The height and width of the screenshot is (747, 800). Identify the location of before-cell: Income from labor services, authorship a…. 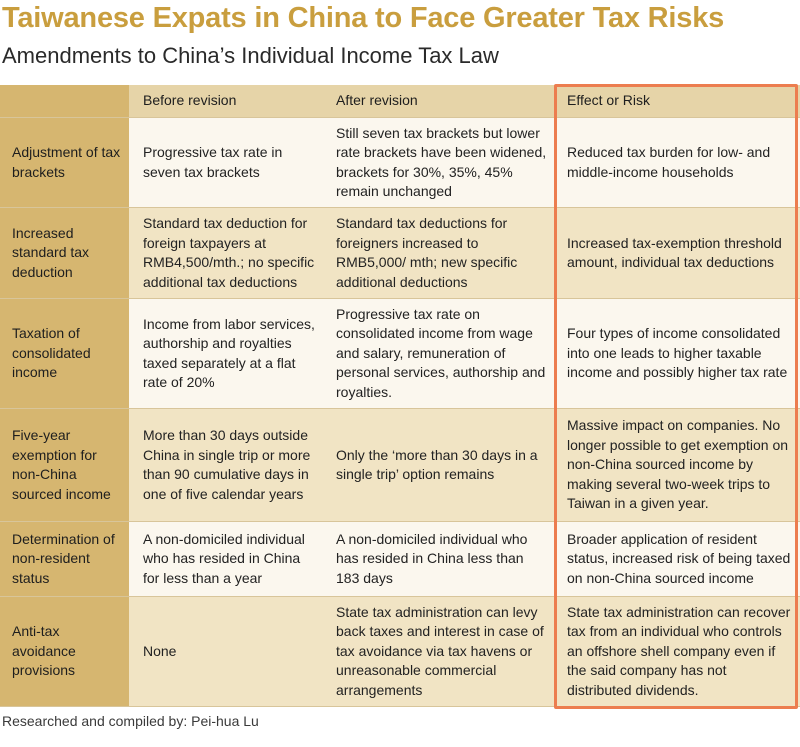
(225, 353).